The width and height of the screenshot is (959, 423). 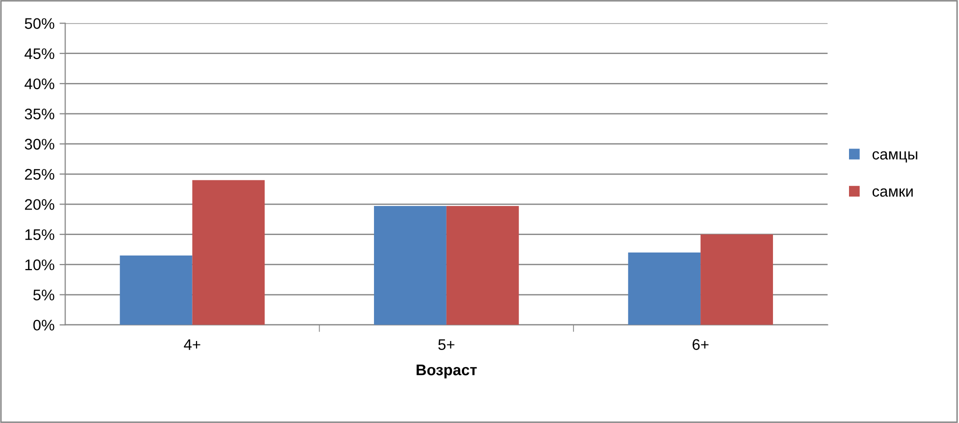 I want to click on x-axis-title: Возраст, so click(x=446, y=371).